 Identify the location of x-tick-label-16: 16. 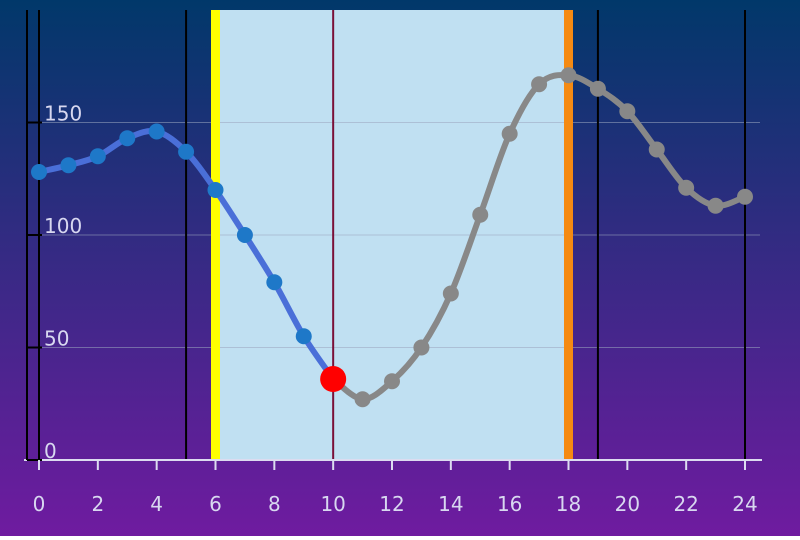
(509, 504).